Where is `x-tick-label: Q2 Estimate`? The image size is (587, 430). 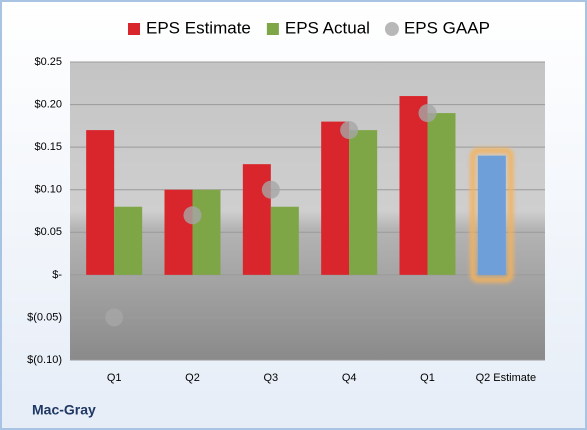
x-tick-label: Q2 Estimate is located at coordinates (506, 378).